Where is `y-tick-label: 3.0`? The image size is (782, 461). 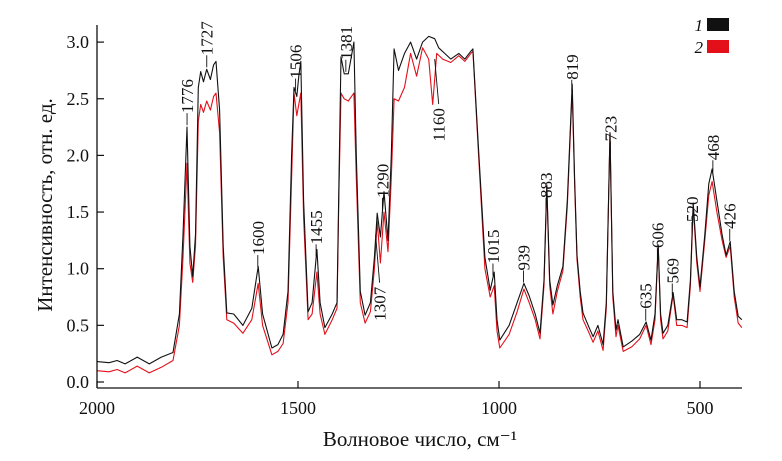 y-tick-label: 3.0 is located at coordinates (78, 42).